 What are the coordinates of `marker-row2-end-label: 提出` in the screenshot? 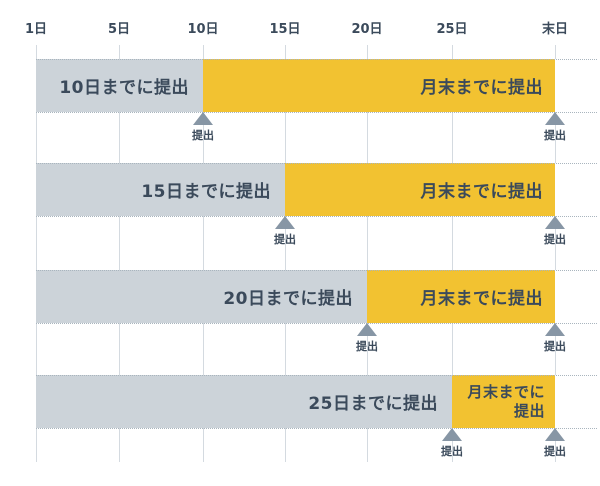 It's located at (555, 239).